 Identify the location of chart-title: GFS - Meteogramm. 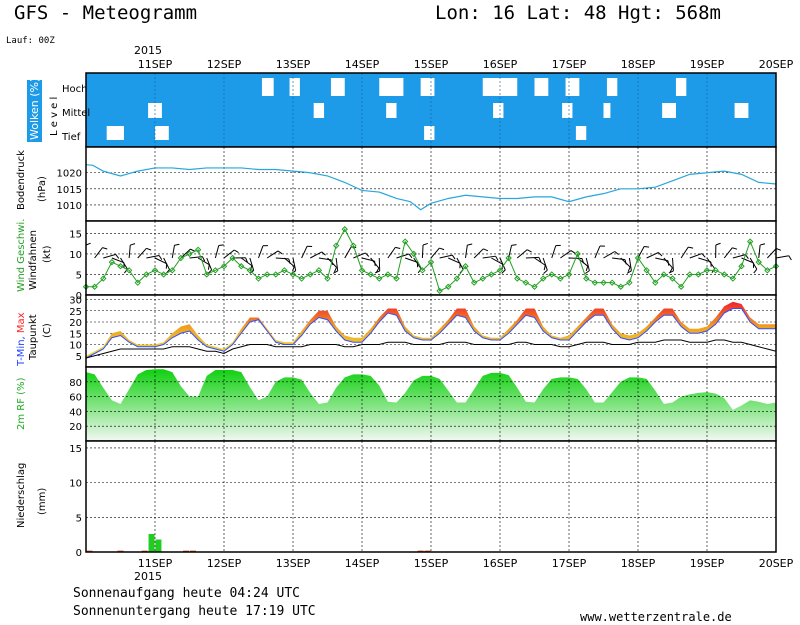
(105, 13).